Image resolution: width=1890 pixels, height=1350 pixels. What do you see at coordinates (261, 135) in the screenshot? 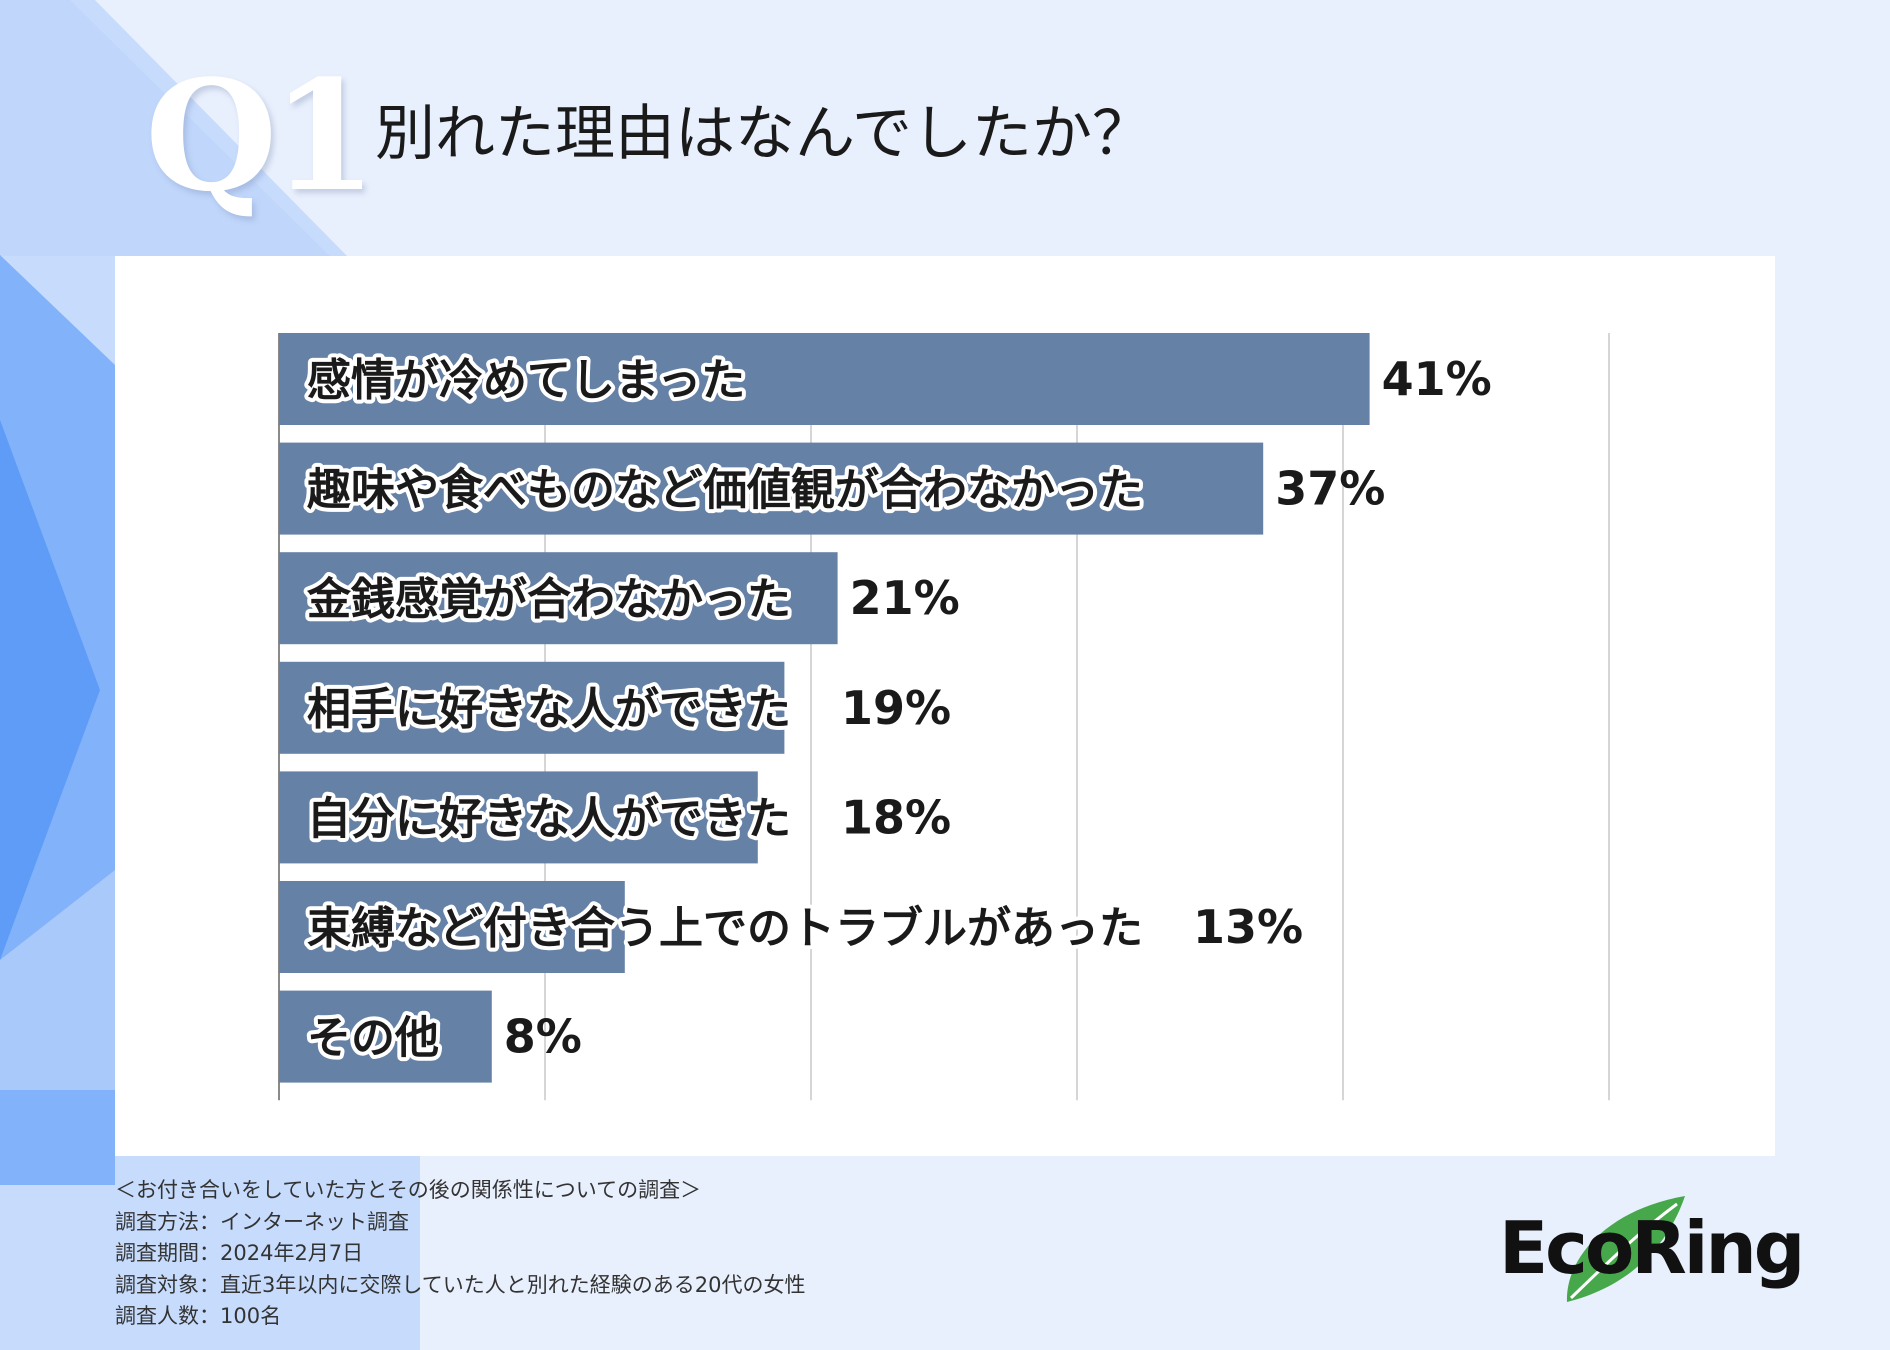
I see `question-number: Q1` at bounding box center [261, 135].